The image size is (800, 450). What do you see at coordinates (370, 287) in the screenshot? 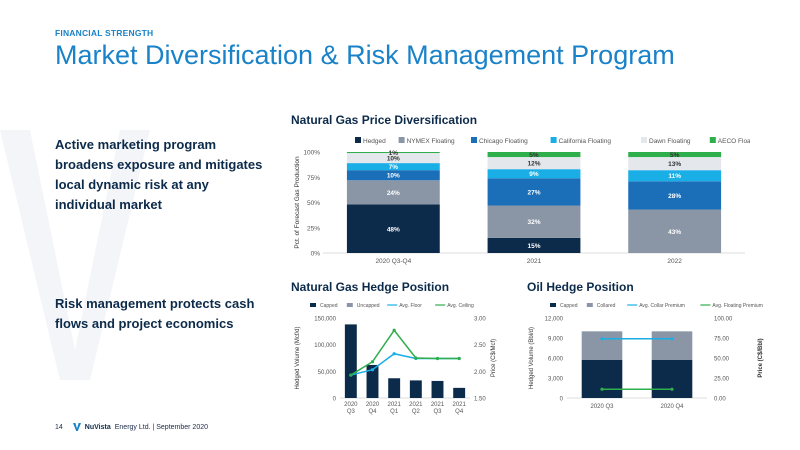
I see `gas-hedge-chart-title: Natural Gas Hedge Position` at bounding box center [370, 287].